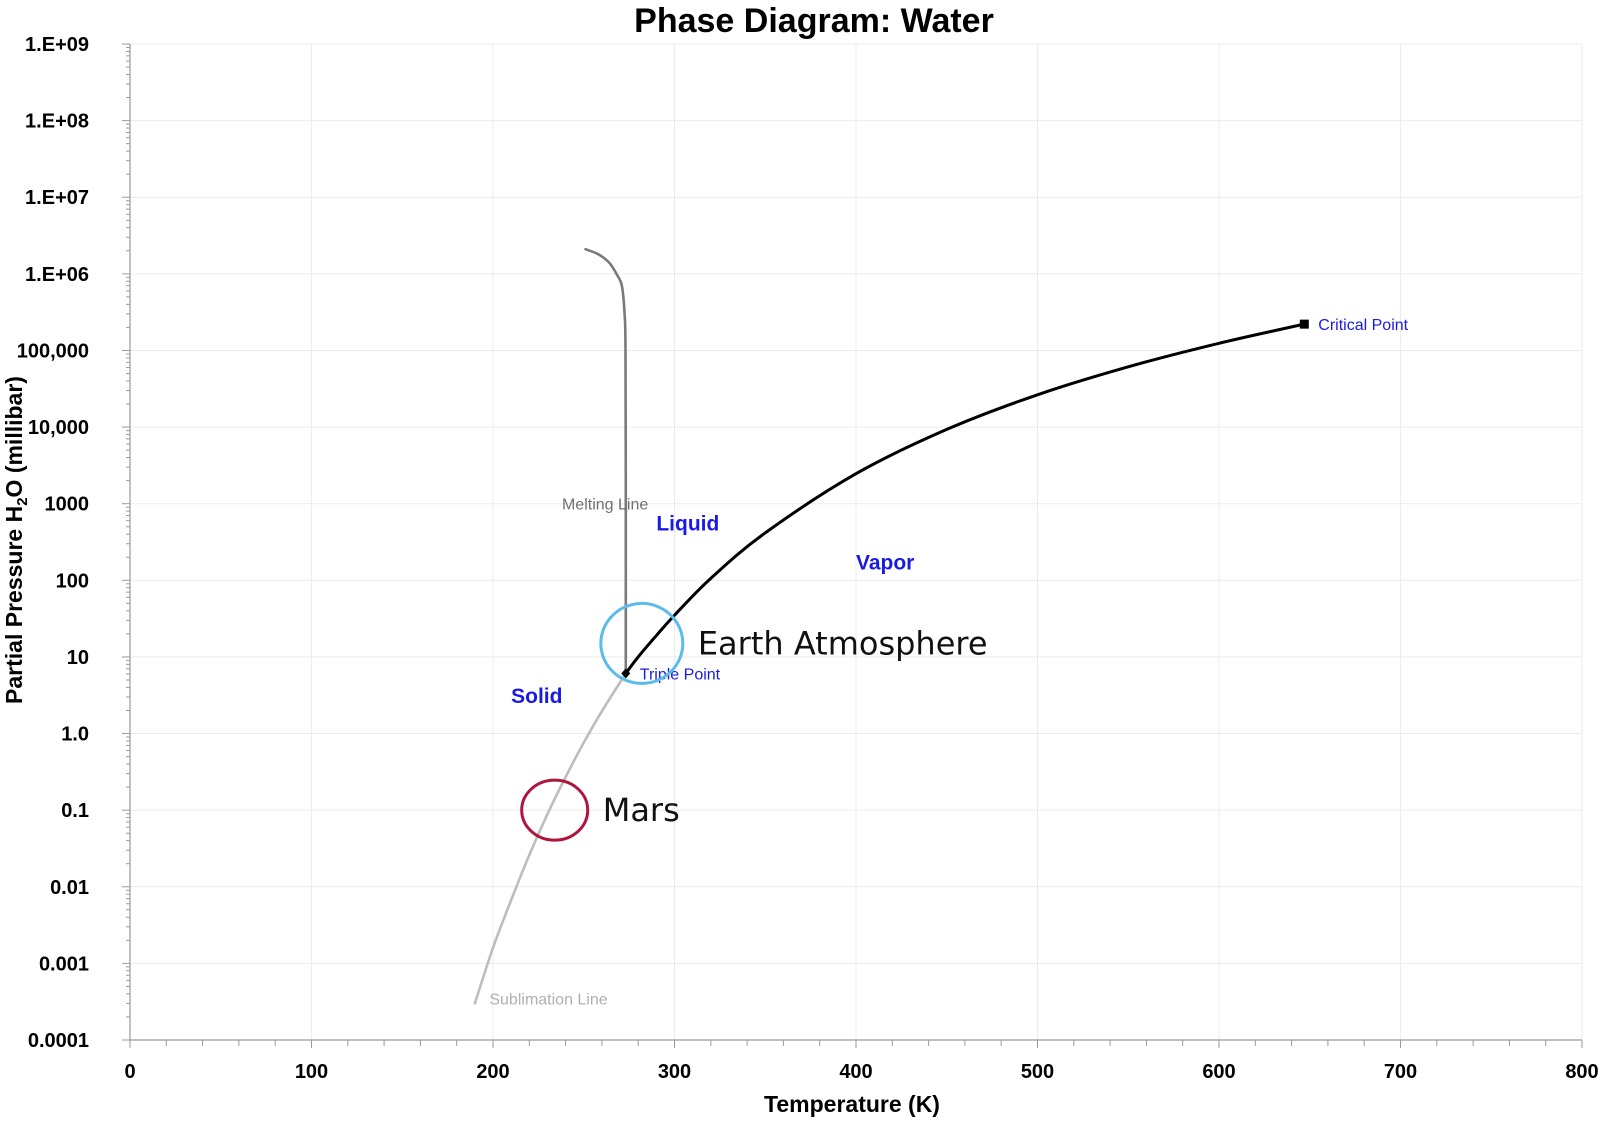 Image resolution: width=1600 pixels, height=1130 pixels. I want to click on y-axis-label-part-1: Partial Pressure H, so click(14, 605).